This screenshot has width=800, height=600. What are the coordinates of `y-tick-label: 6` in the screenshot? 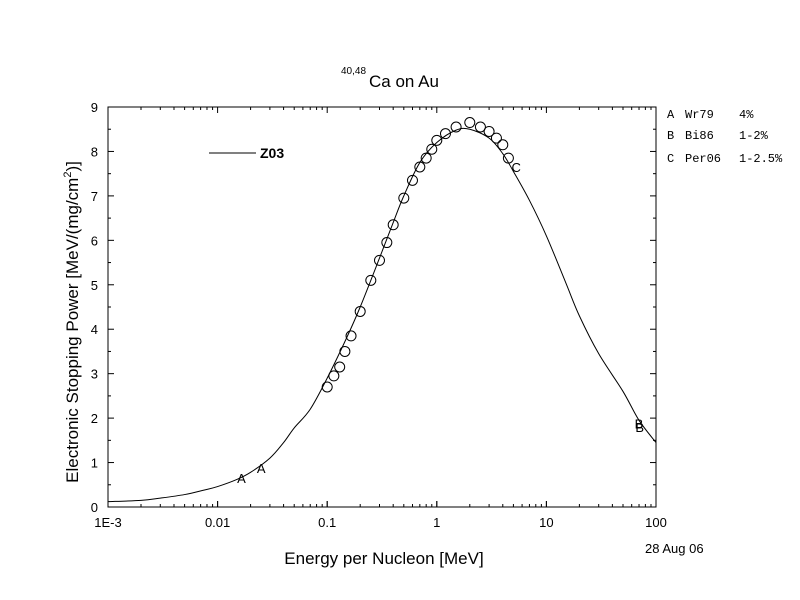 It's located at (94, 240).